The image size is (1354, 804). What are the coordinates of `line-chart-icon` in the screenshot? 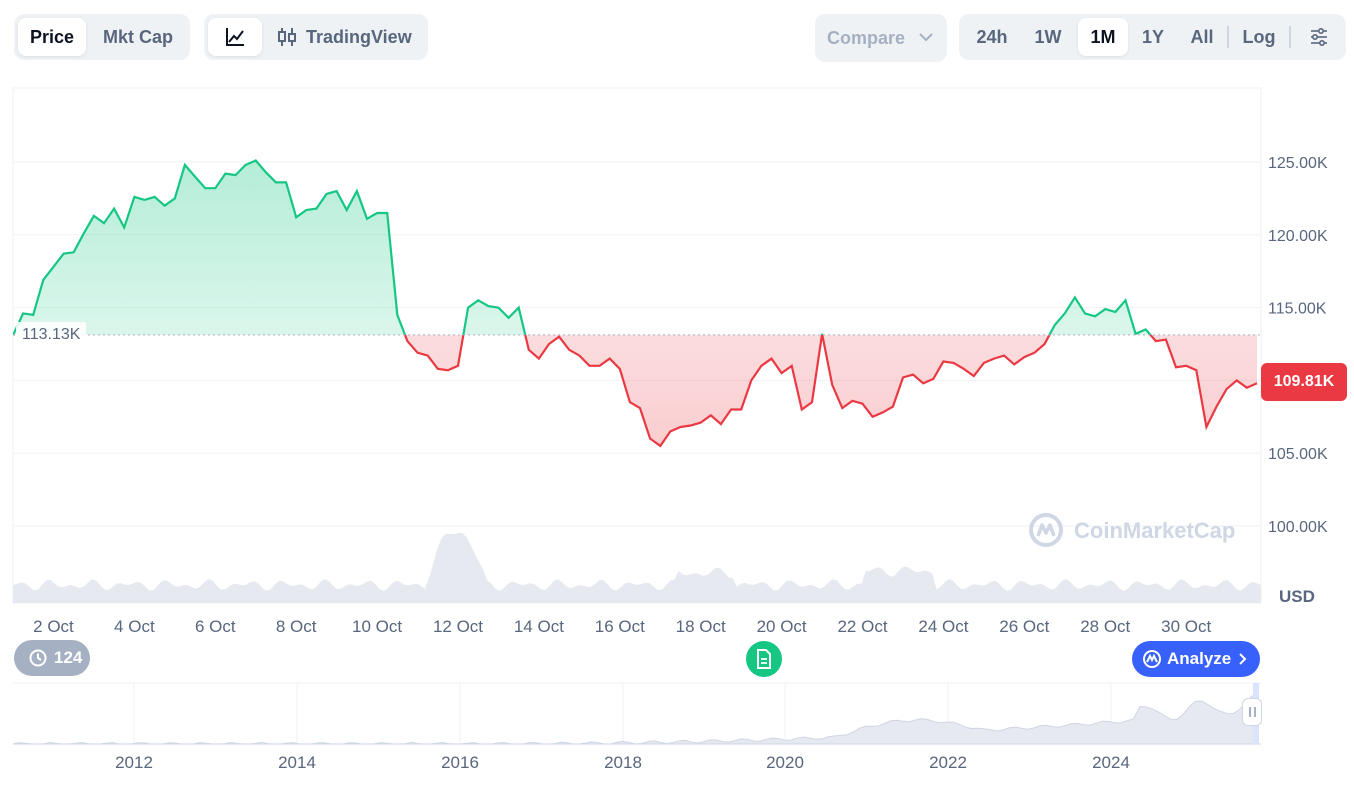 It's located at (235, 37).